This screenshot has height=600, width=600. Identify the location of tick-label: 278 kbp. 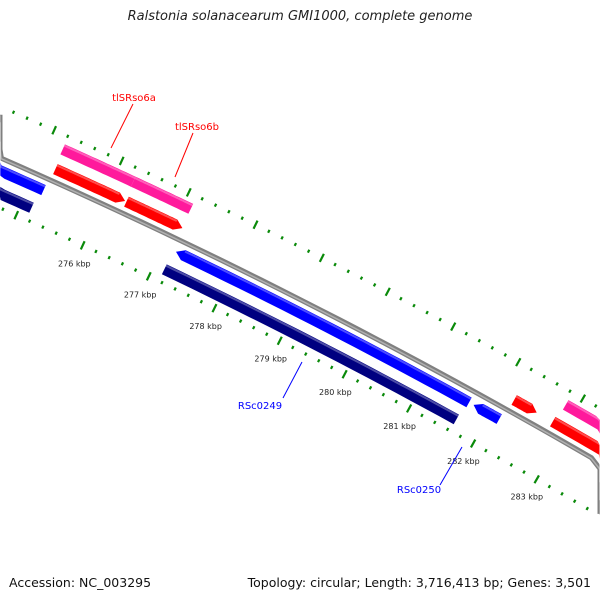
(205, 326).